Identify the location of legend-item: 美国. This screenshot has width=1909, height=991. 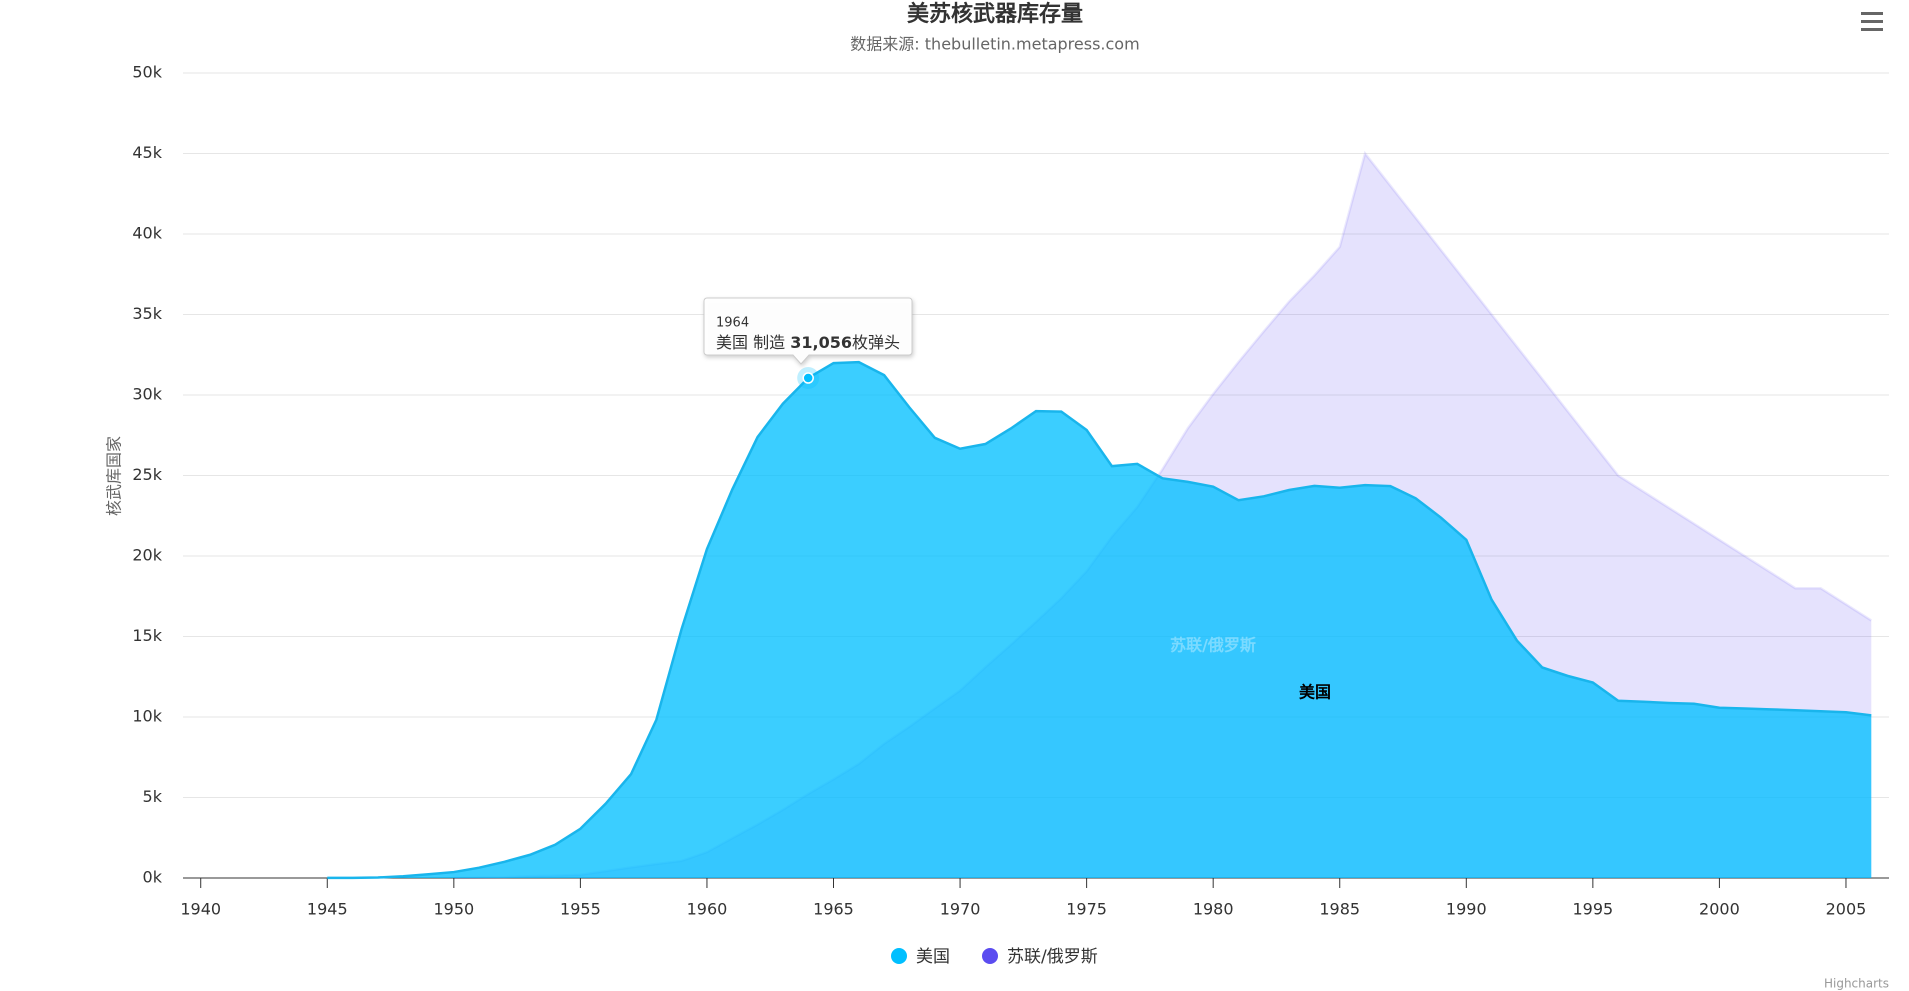
(920, 957).